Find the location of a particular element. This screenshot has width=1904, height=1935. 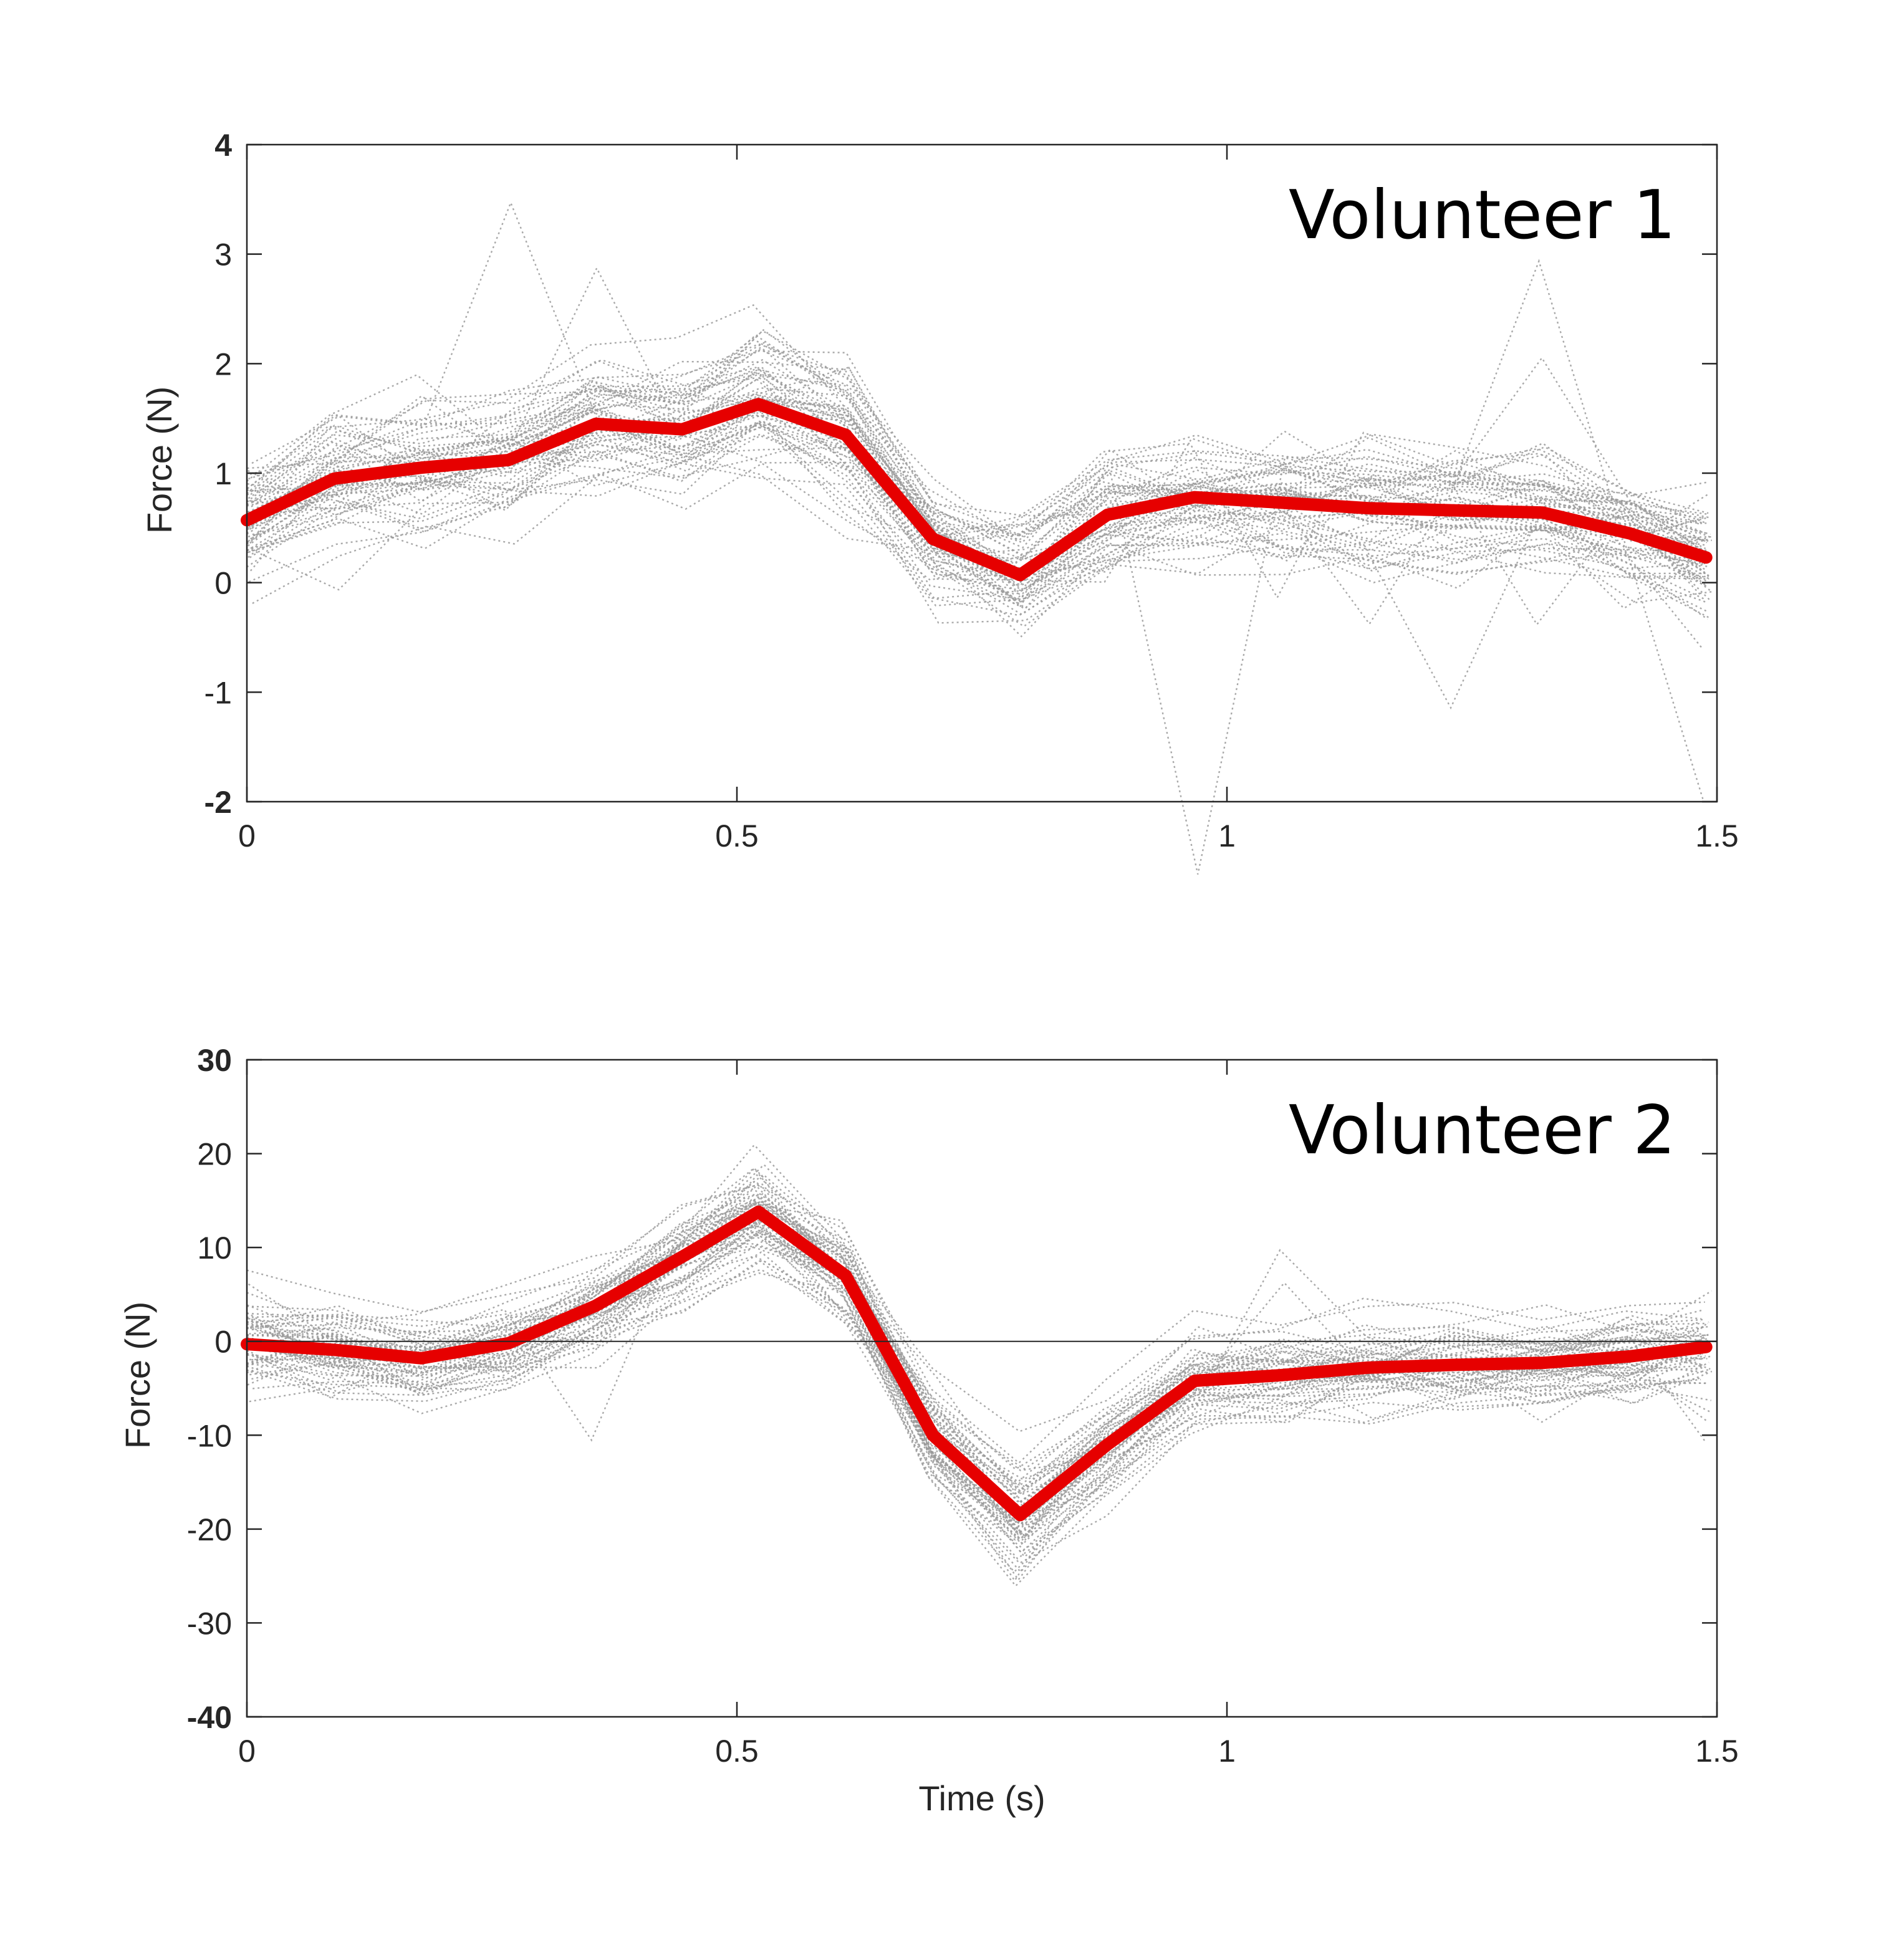

y-tick-label: -40 is located at coordinates (210, 1717).